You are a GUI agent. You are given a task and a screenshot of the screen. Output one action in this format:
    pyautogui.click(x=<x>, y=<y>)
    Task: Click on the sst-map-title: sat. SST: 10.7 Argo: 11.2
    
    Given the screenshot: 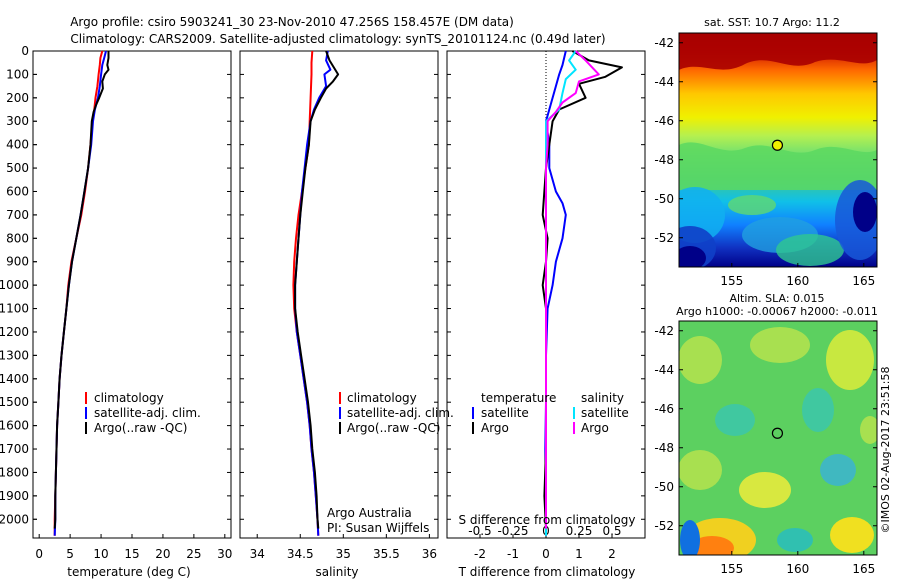 What is the action you would take?
    pyautogui.click(x=772, y=22)
    